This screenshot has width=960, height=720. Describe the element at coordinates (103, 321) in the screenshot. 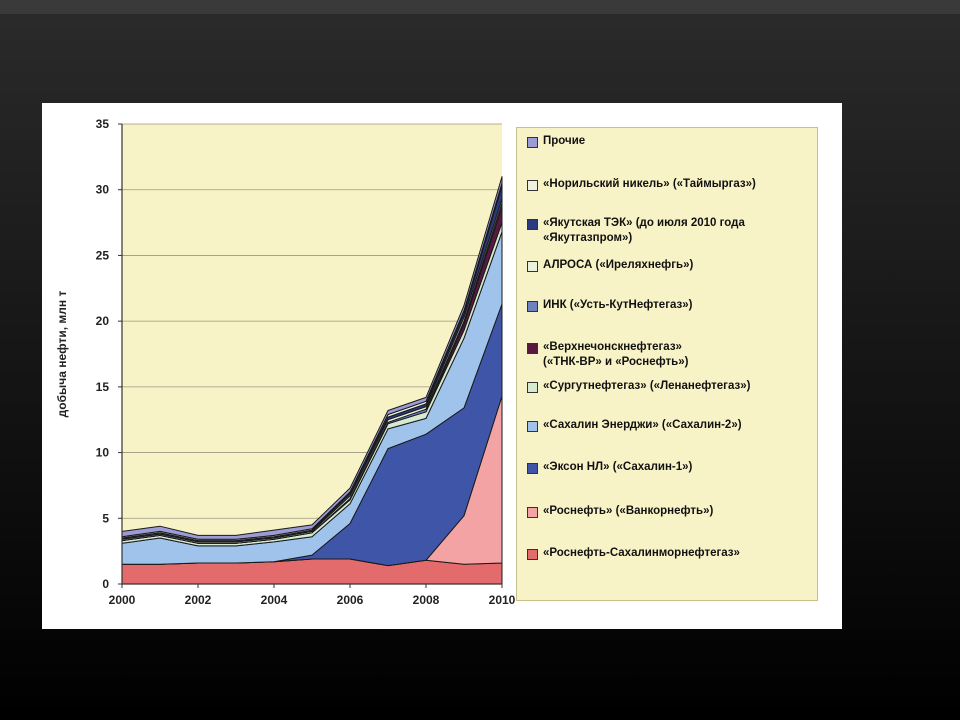

I see `y-tick-label: 20` at that location.